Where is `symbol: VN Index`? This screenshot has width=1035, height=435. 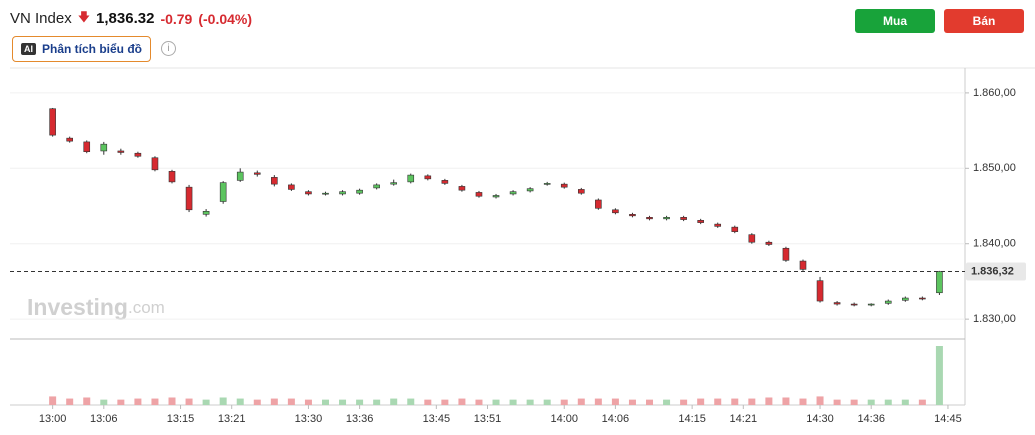 symbol: VN Index is located at coordinates (41, 18).